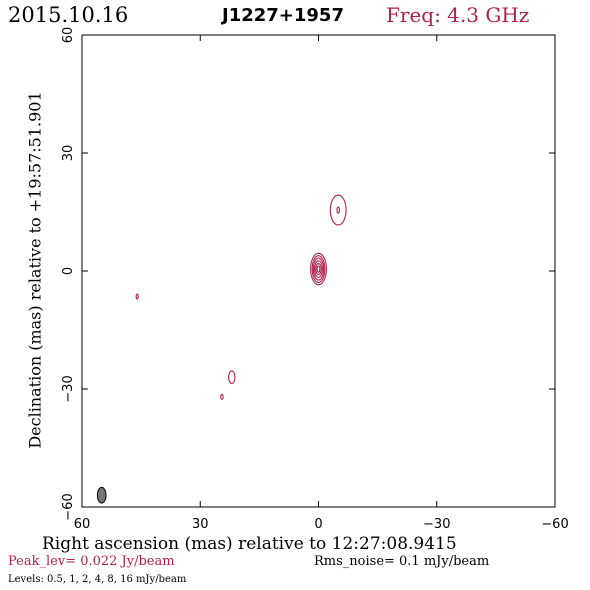 The image size is (590, 590). What do you see at coordinates (68, 388) in the screenshot?
I see `y-tick-label: −30` at bounding box center [68, 388].